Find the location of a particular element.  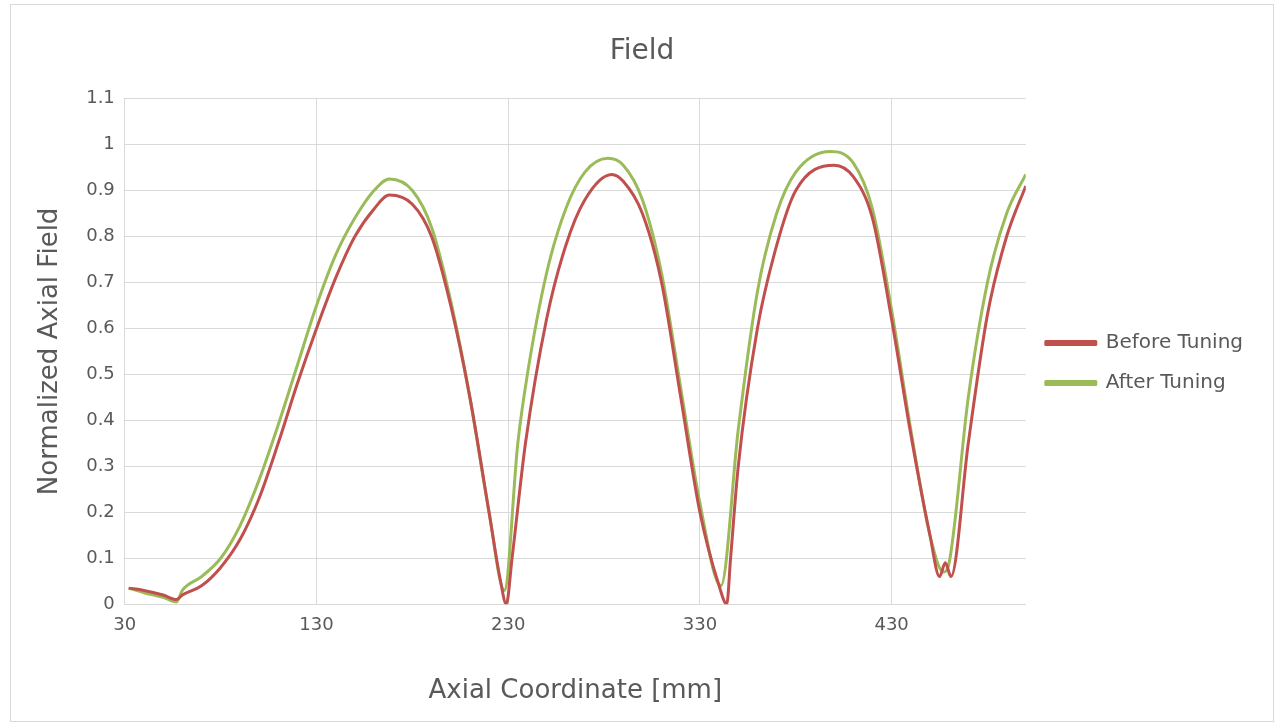

x-tick-label: 330 is located at coordinates (700, 623).